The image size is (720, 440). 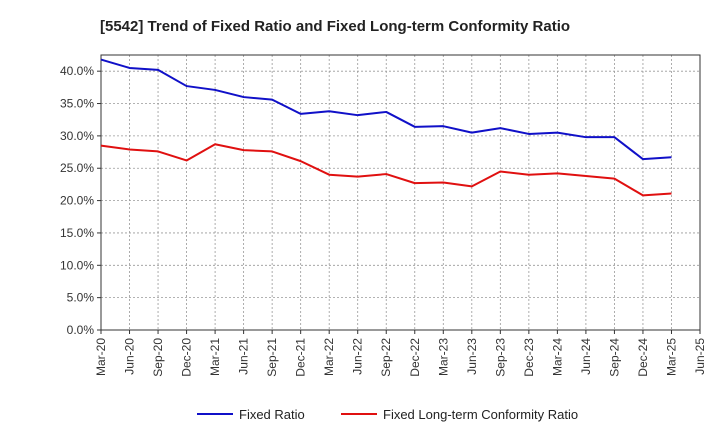 What do you see at coordinates (272, 414) in the screenshot?
I see `legend-label-1: Fixed Ratio` at bounding box center [272, 414].